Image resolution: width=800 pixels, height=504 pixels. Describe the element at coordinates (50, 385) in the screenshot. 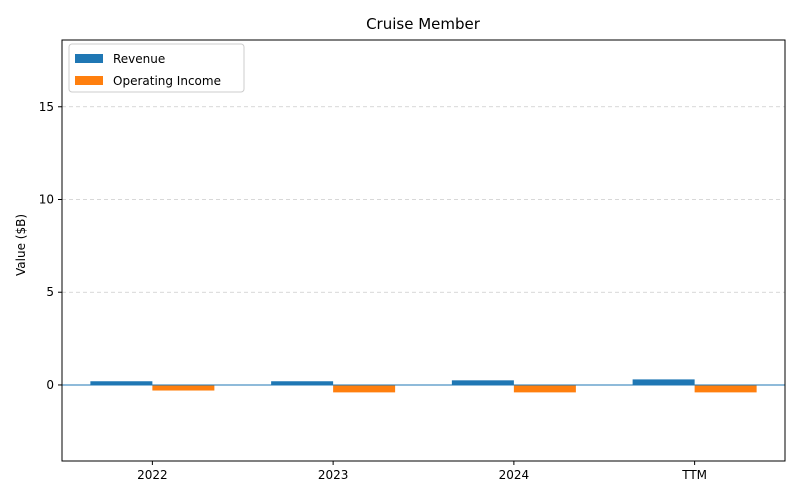

I see `y-tick-label: 0` at that location.